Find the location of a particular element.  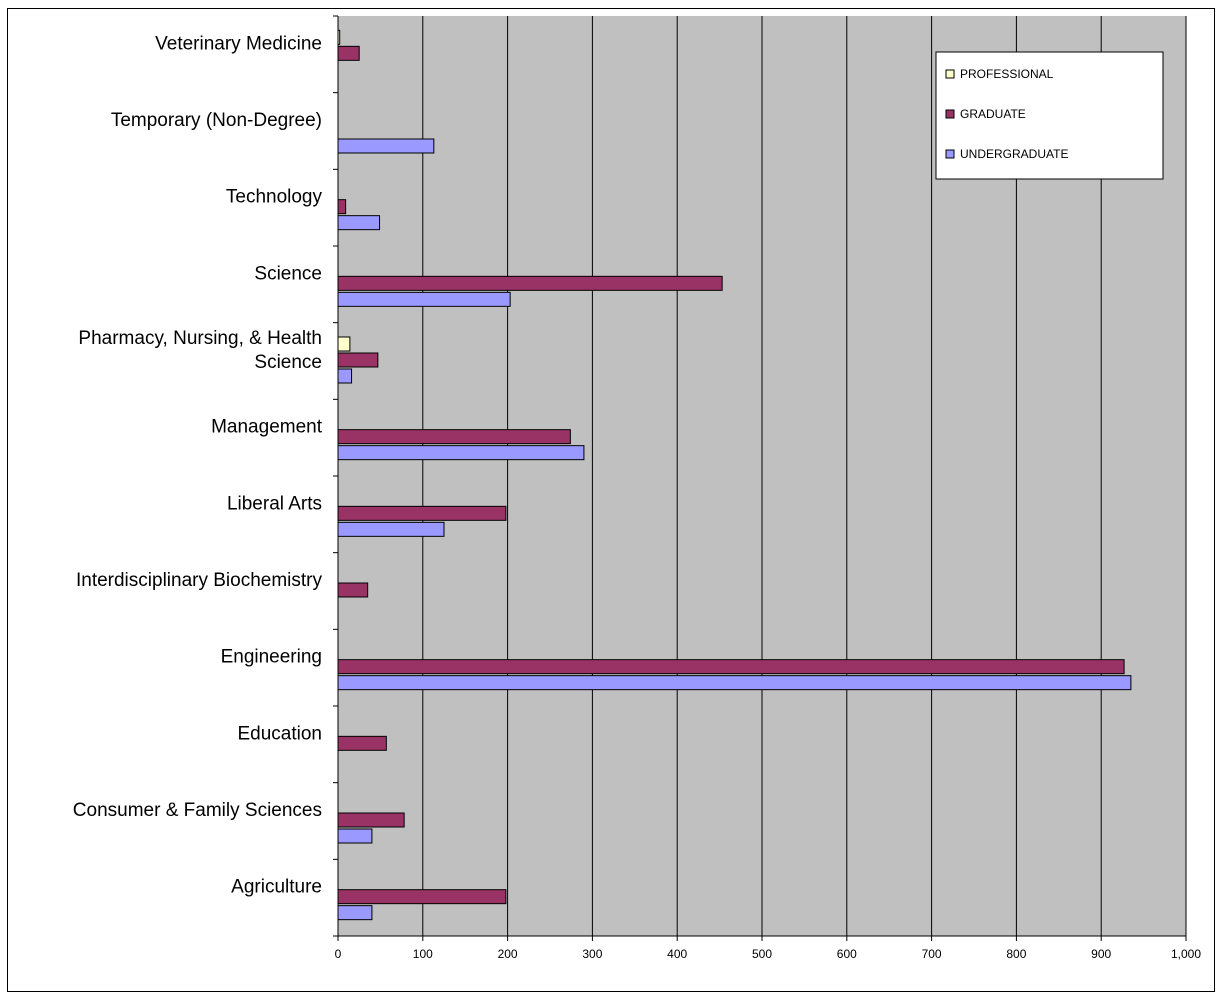

x-tick-label: 300 is located at coordinates (592, 954).